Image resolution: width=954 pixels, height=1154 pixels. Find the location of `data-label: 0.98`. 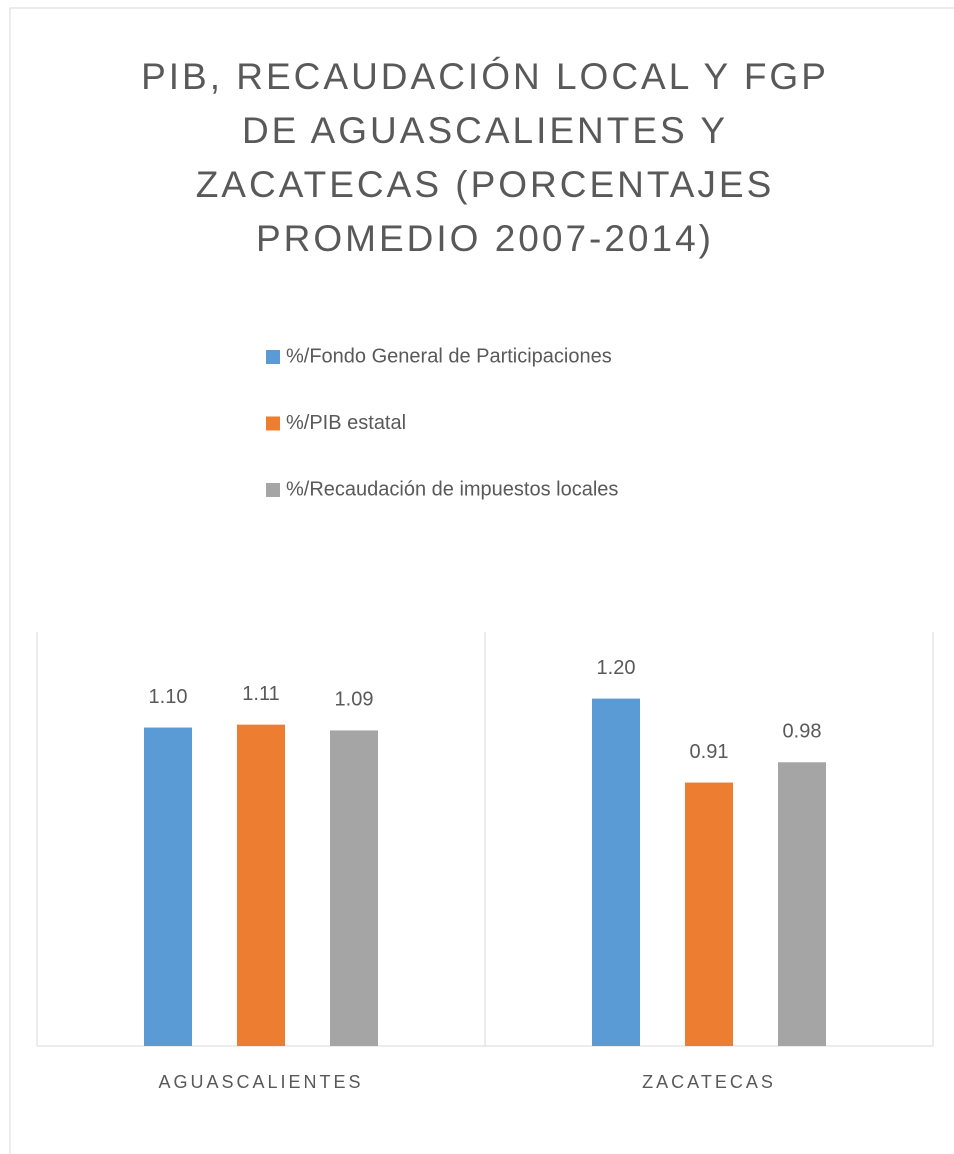

data-label: 0.98 is located at coordinates (802, 732).